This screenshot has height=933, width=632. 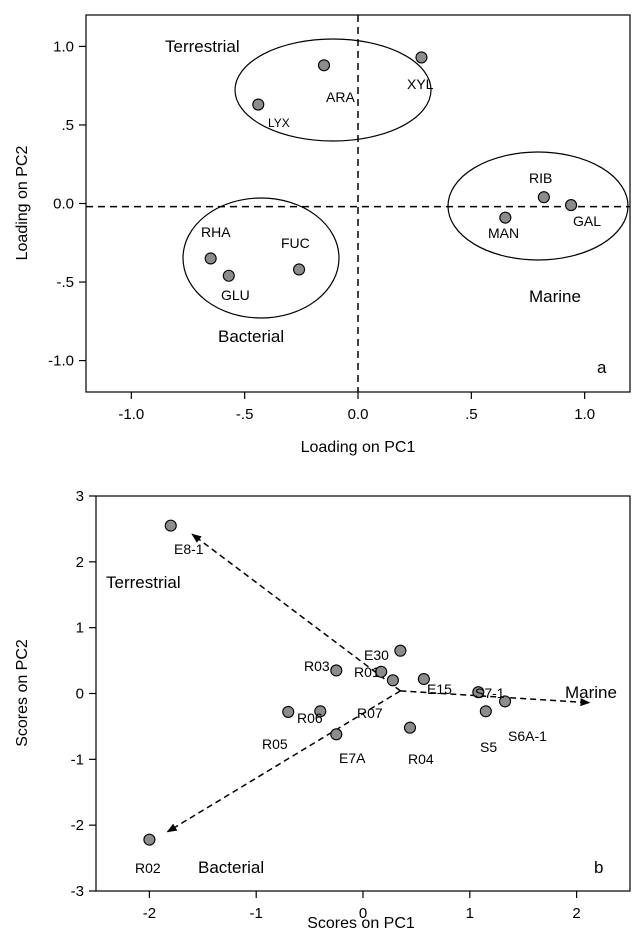 I want to click on point-label-glu: GLU, so click(x=235, y=295).